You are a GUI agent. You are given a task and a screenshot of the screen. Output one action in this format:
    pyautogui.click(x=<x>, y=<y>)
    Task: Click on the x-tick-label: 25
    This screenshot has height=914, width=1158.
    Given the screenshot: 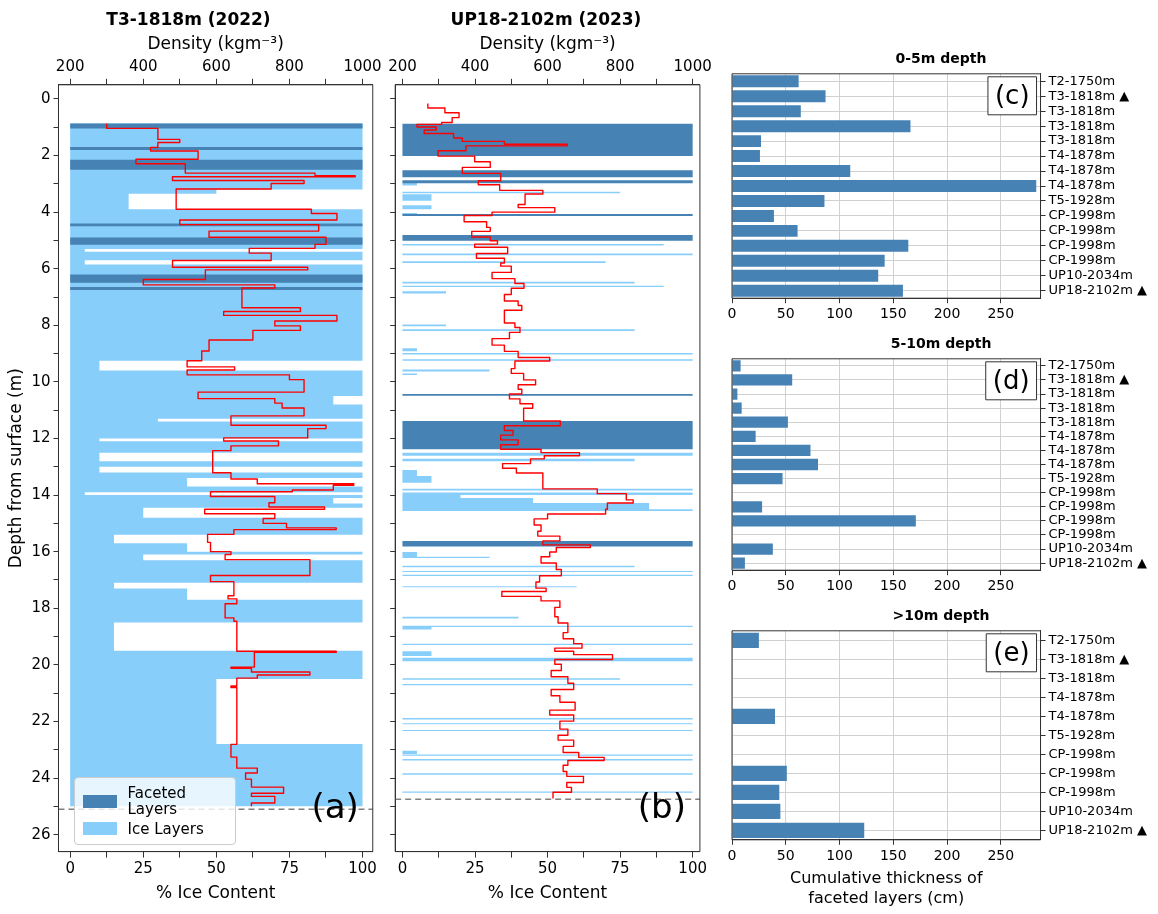 What is the action you would take?
    pyautogui.click(x=475, y=868)
    